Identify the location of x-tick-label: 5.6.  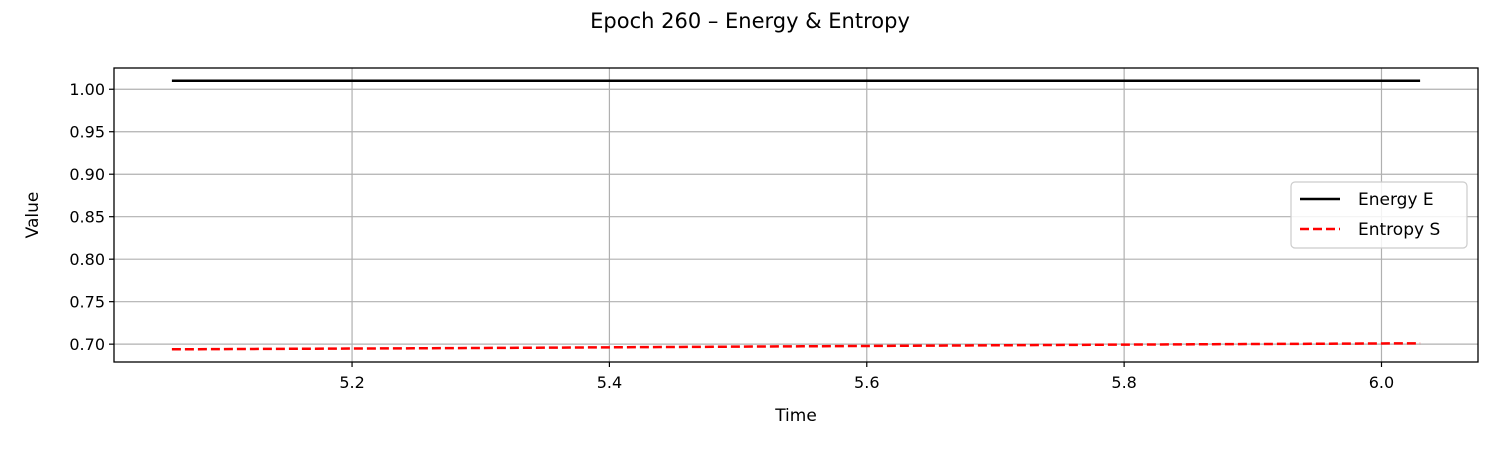
(866, 382).